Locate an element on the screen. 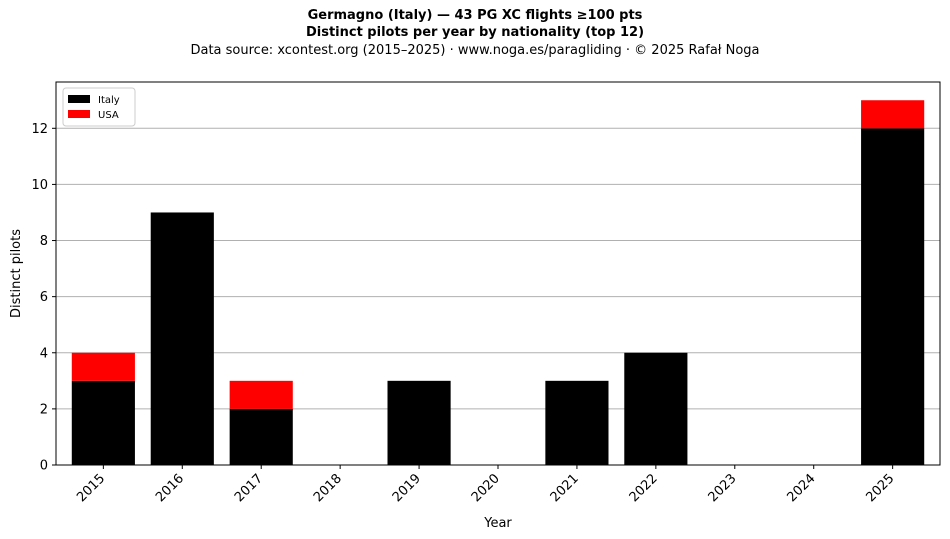 This screenshot has height=539, width=950. bar-italy-2015 is located at coordinates (103, 422).